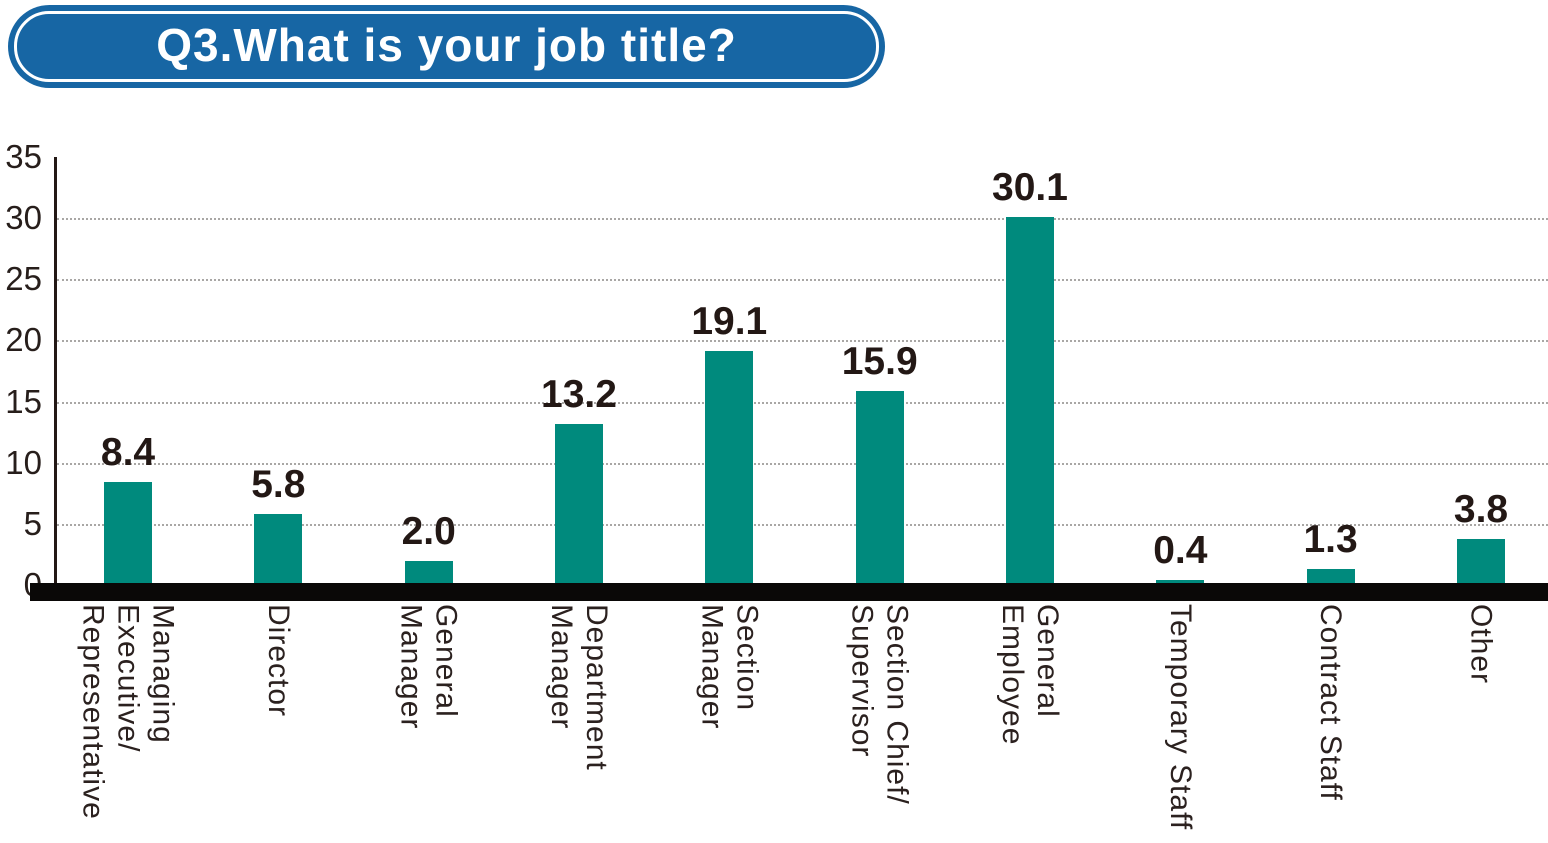 This screenshot has width=1548, height=843. Describe the element at coordinates (428, 667) in the screenshot. I see `x-category-label: General Manager` at that location.